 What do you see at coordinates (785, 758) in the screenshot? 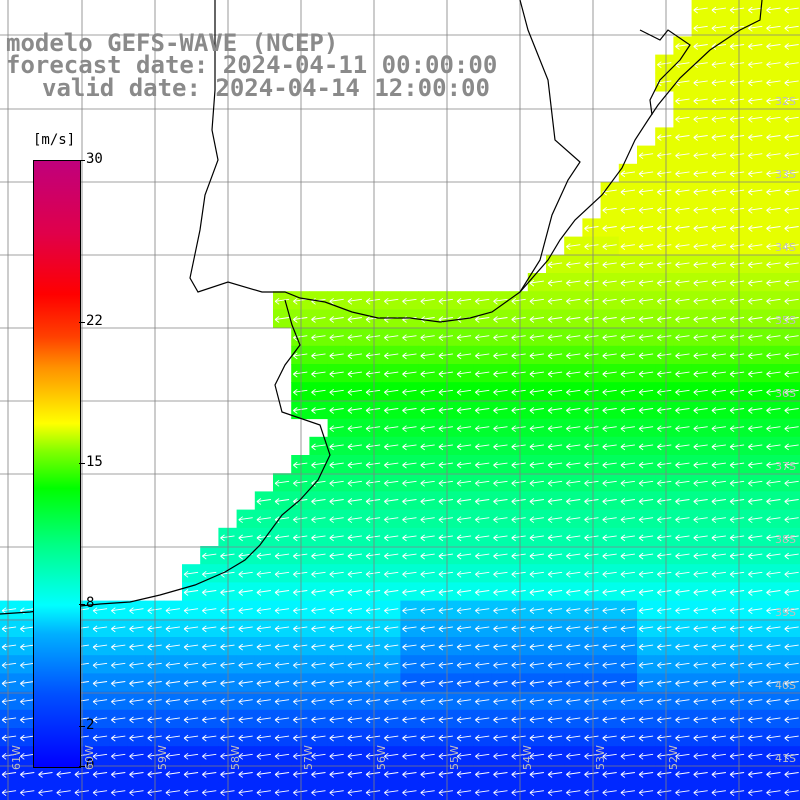
I see `latitude-label: 41S` at bounding box center [785, 758].